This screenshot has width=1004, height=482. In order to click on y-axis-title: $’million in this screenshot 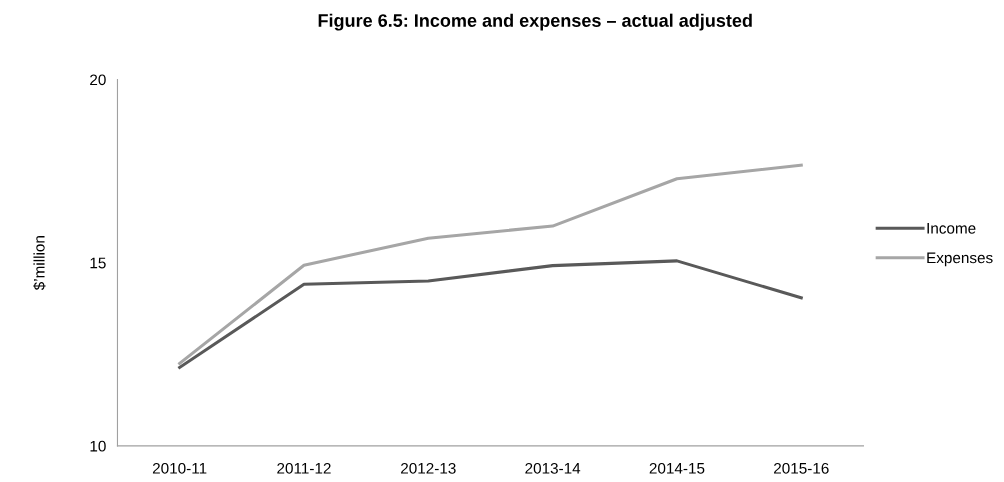, I will do `click(39, 263)`.